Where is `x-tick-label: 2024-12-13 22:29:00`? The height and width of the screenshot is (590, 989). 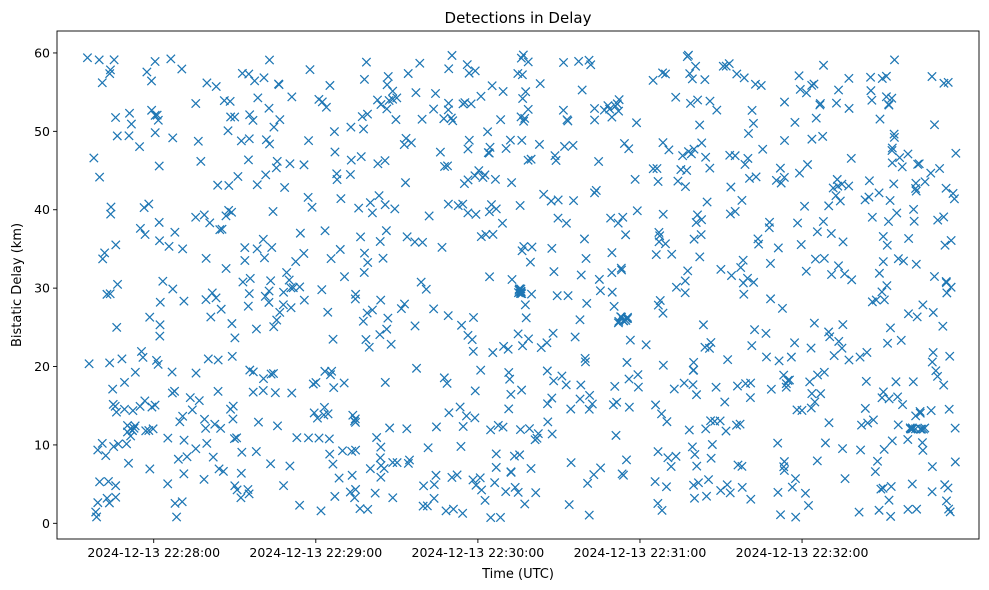 x-tick-label: 2024-12-13 22:29:00 is located at coordinates (315, 552).